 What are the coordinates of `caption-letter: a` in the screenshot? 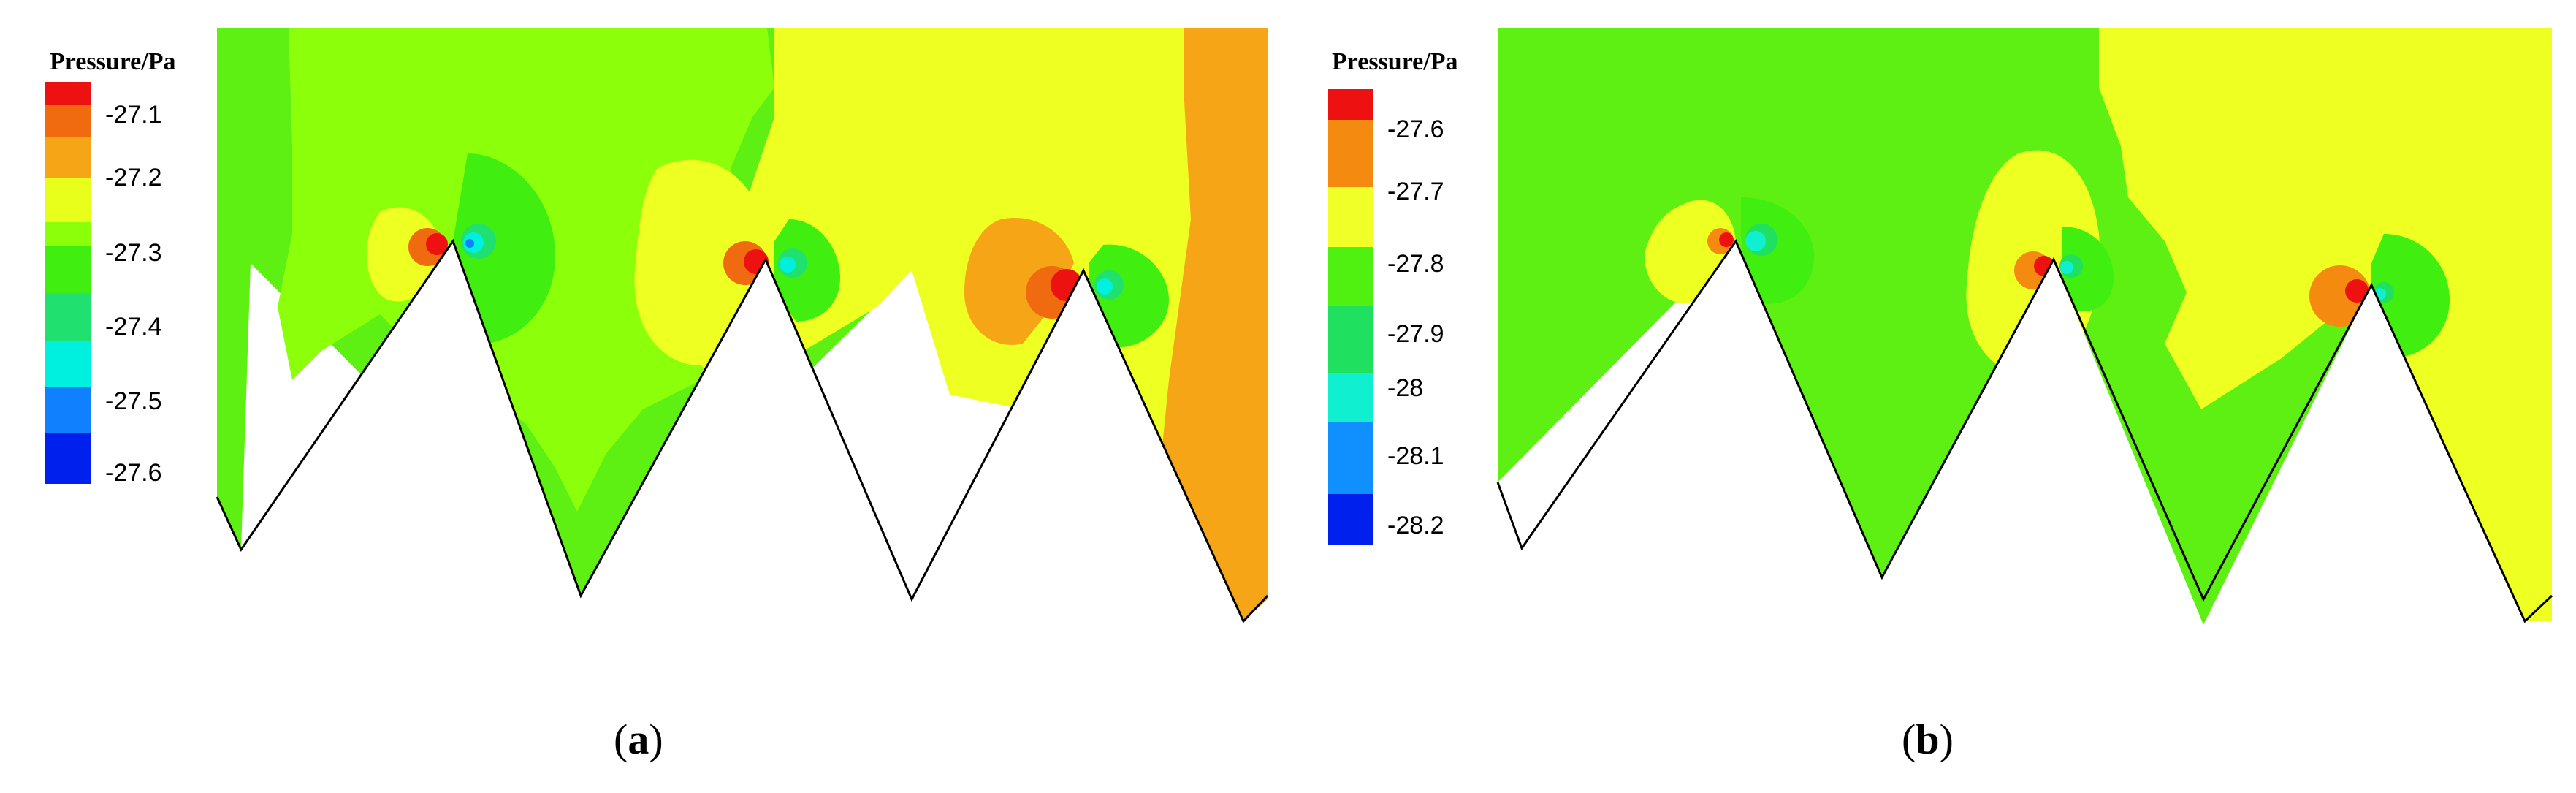 It's located at (639, 739).